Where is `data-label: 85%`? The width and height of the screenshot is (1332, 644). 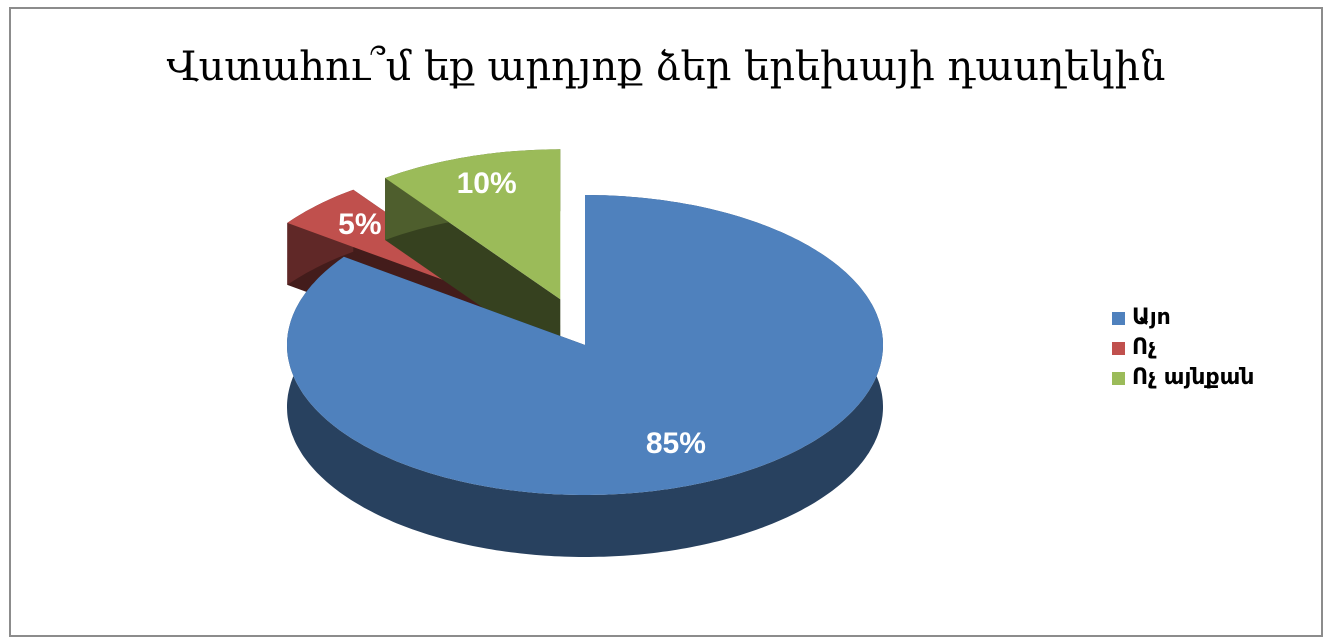 data-label: 85% is located at coordinates (676, 443).